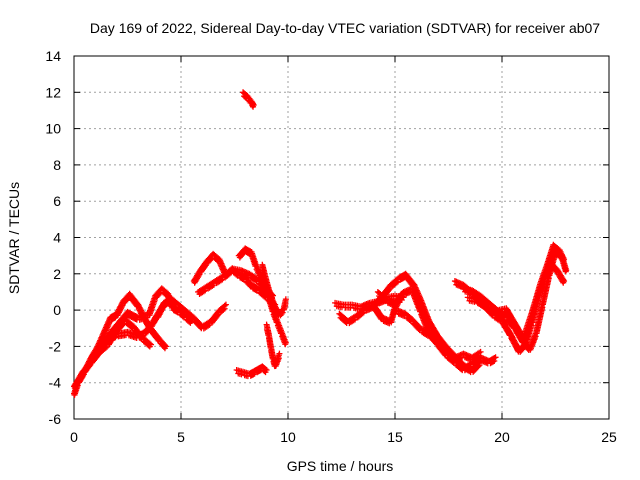 This screenshot has height=480, width=640. What do you see at coordinates (395, 437) in the screenshot?
I see `x-tick-label: 15` at bounding box center [395, 437].